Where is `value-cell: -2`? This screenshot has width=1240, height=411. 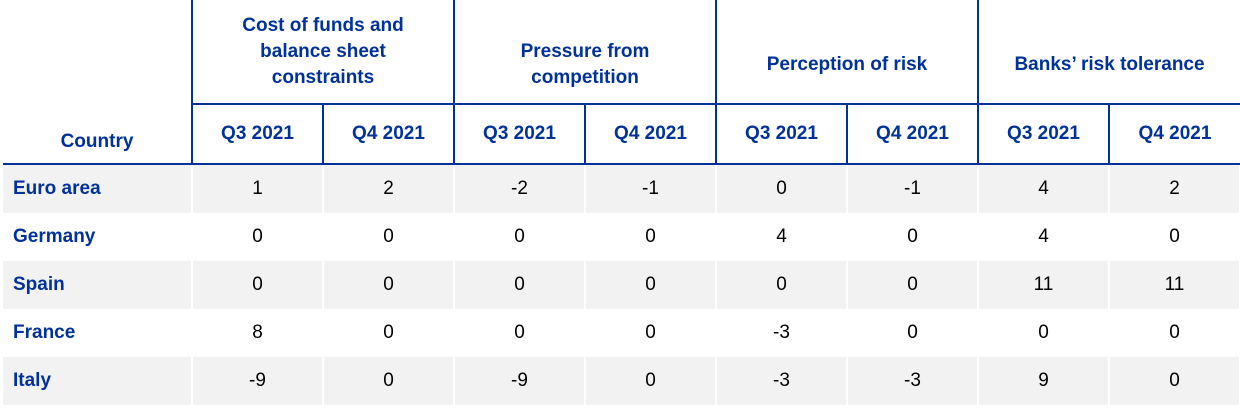 value-cell: -2 is located at coordinates (519, 188).